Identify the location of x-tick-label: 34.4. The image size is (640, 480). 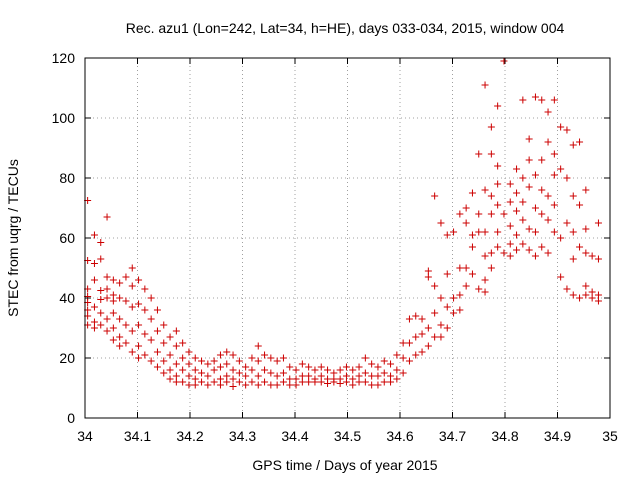
(294, 436).